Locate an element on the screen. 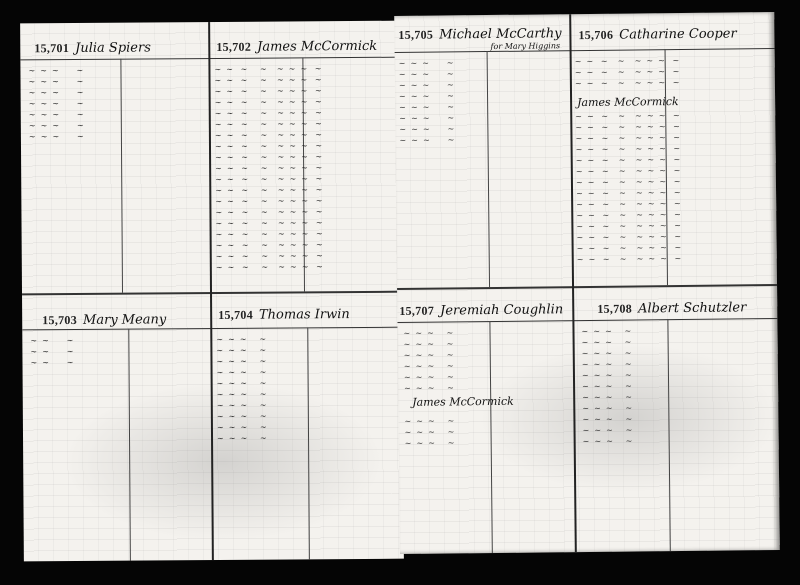 This screenshot has height=585, width=800. account-name: James McCormick is located at coordinates (317, 46).